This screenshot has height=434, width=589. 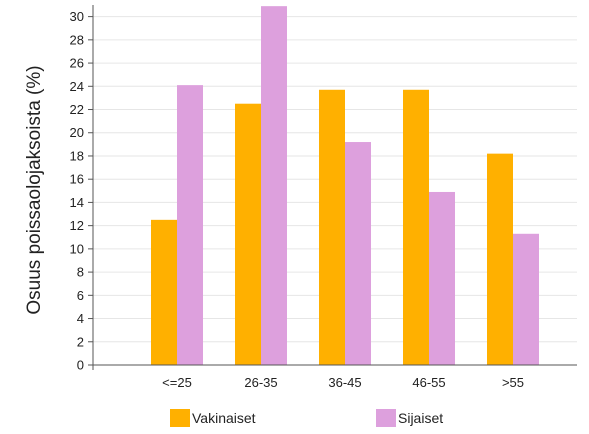 What do you see at coordinates (77, 225) in the screenshot?
I see `y-tick-label: 12` at bounding box center [77, 225].